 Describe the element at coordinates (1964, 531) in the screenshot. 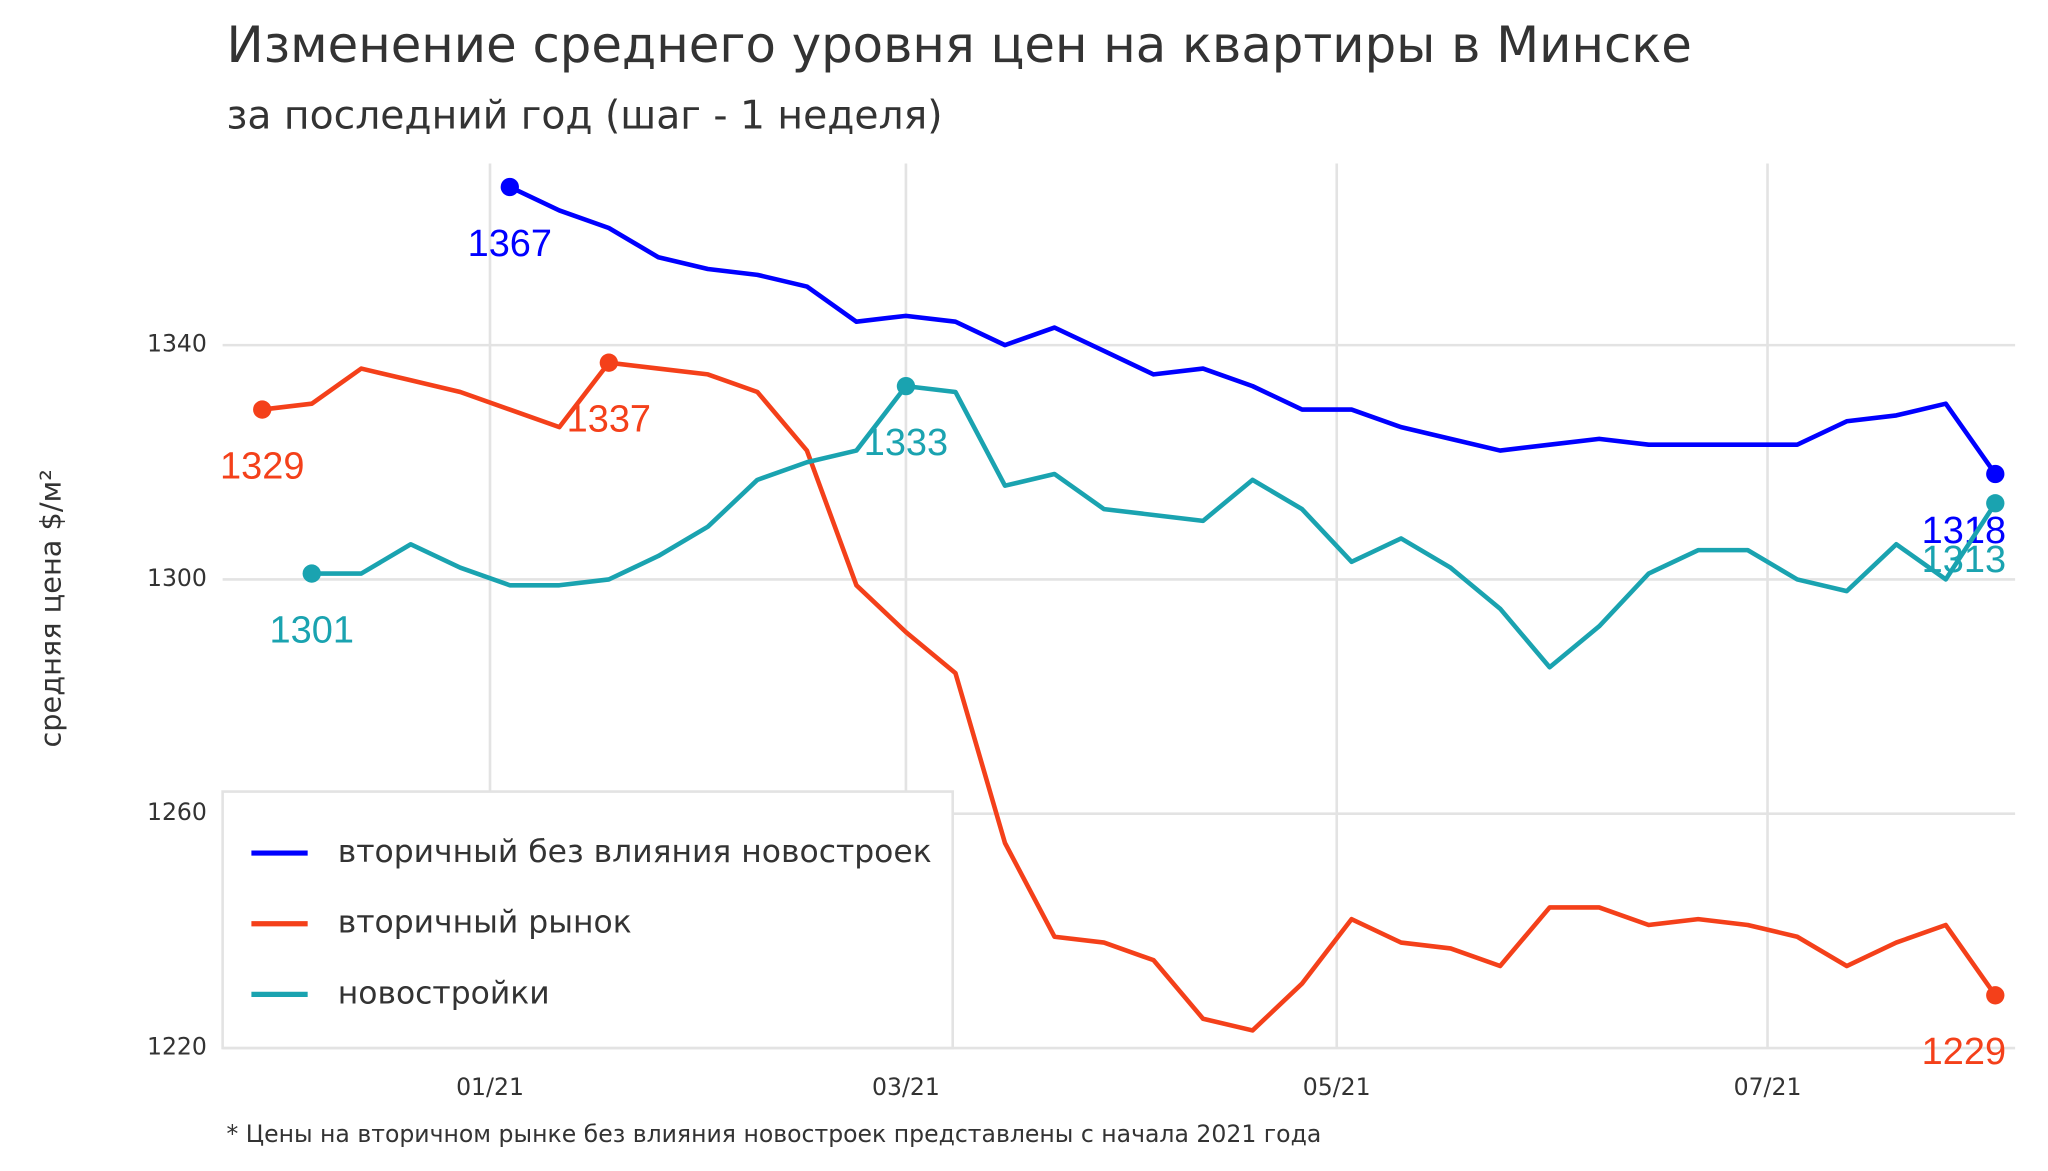

I see `data-label: 1318` at that location.